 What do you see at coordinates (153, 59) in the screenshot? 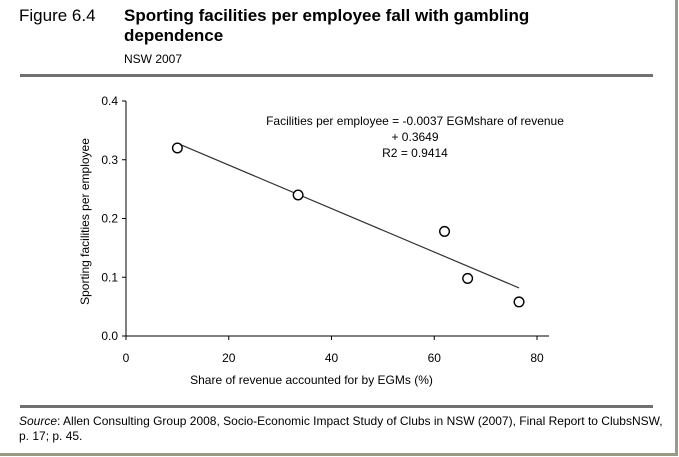
I see `figure-subtitle: NSW 2007` at bounding box center [153, 59].